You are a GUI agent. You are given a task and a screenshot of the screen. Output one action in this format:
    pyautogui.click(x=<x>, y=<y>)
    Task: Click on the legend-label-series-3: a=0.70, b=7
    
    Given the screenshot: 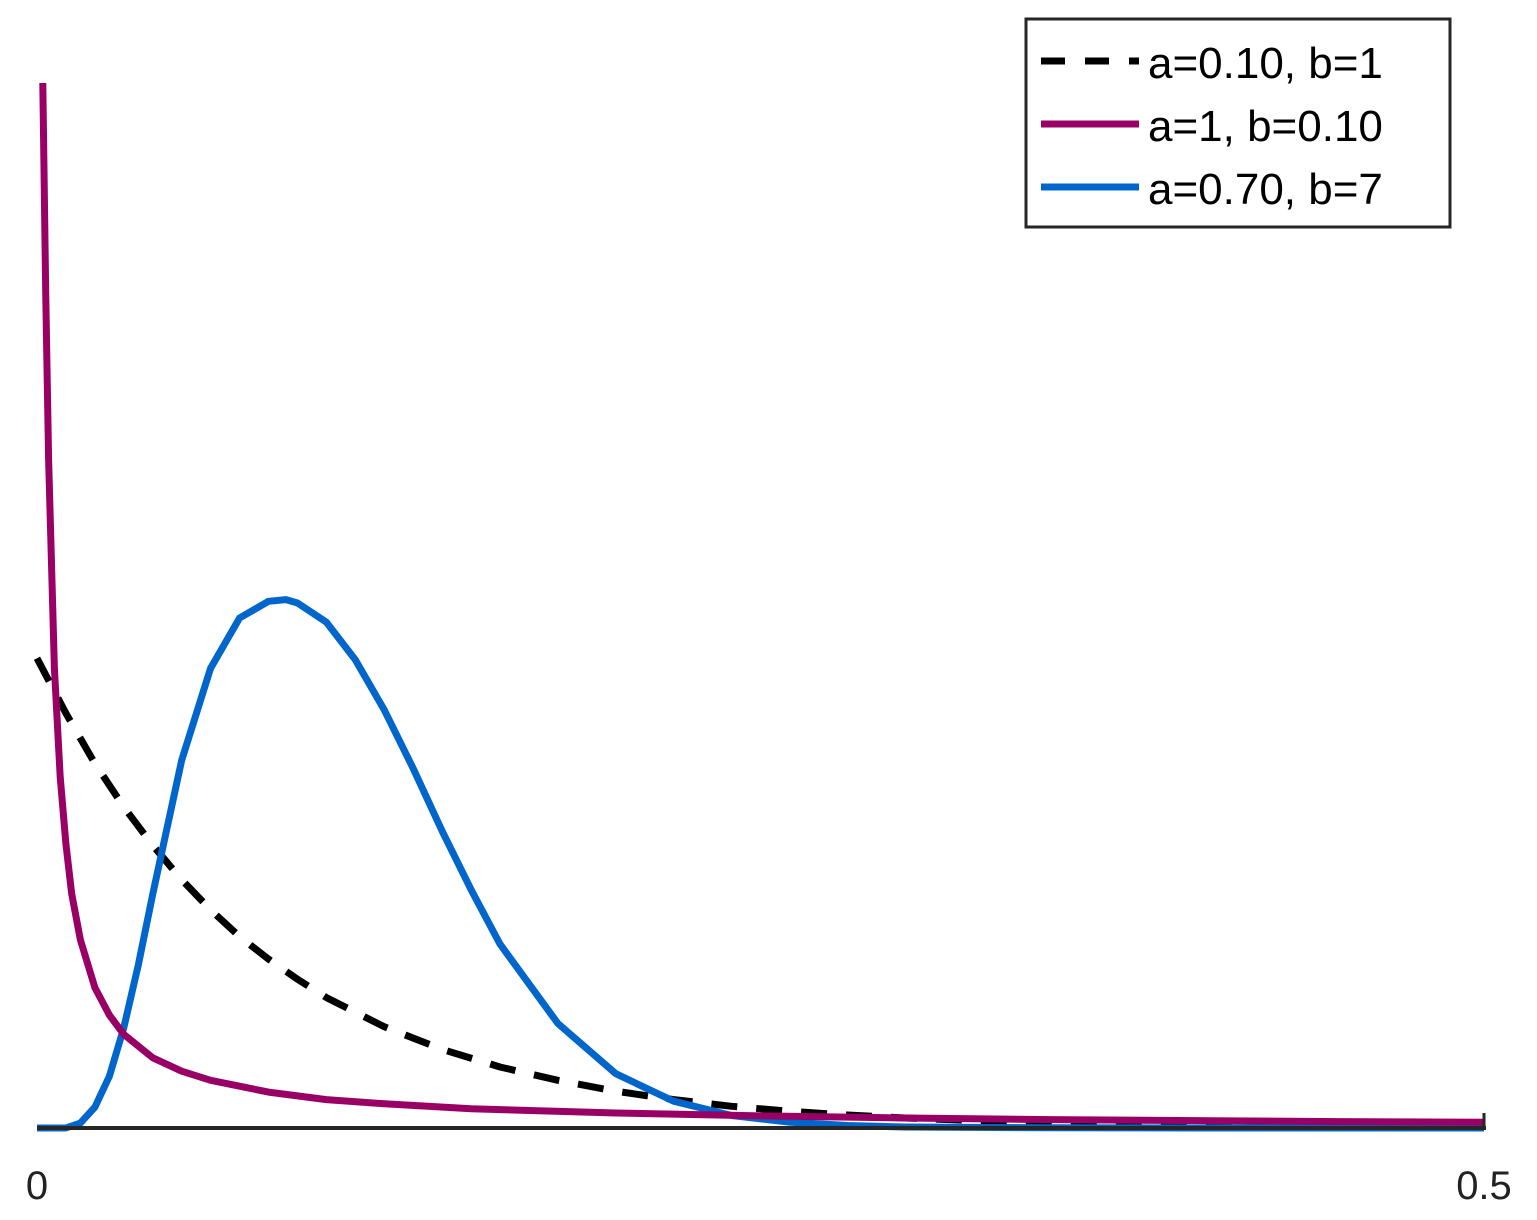 What is the action you would take?
    pyautogui.click(x=1265, y=189)
    